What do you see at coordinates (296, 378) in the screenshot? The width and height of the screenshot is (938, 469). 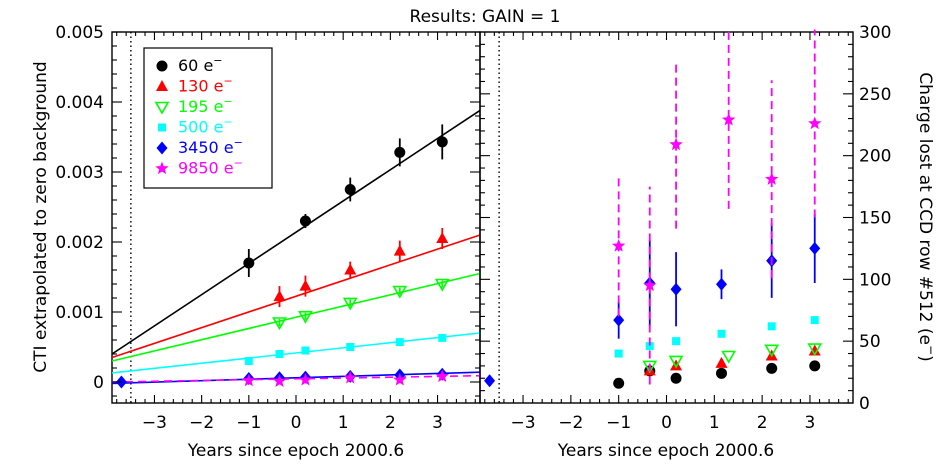 I see `left-fit-line-9850-e` at bounding box center [296, 378].